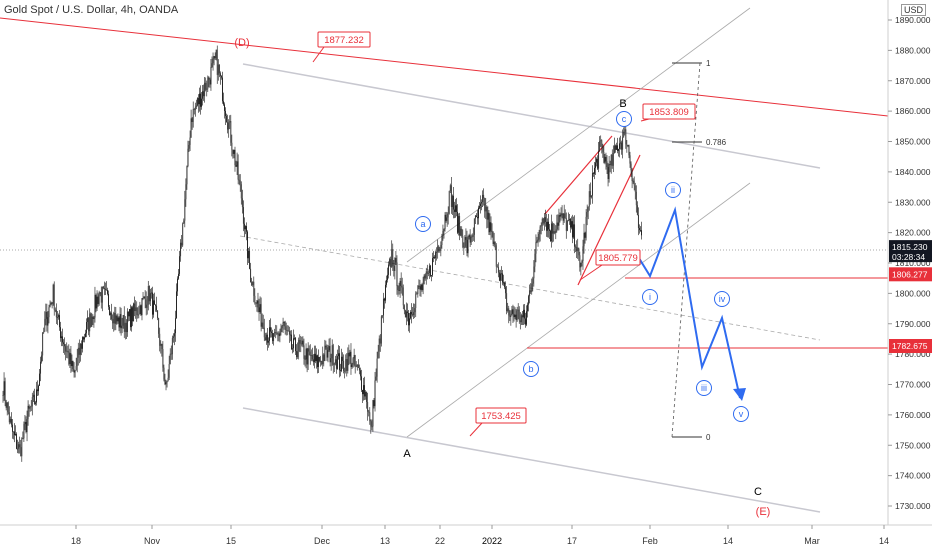 Image resolution: width=932 pixels, height=550 pixels. I want to click on price-tick-label: 1850.000, so click(913, 142).